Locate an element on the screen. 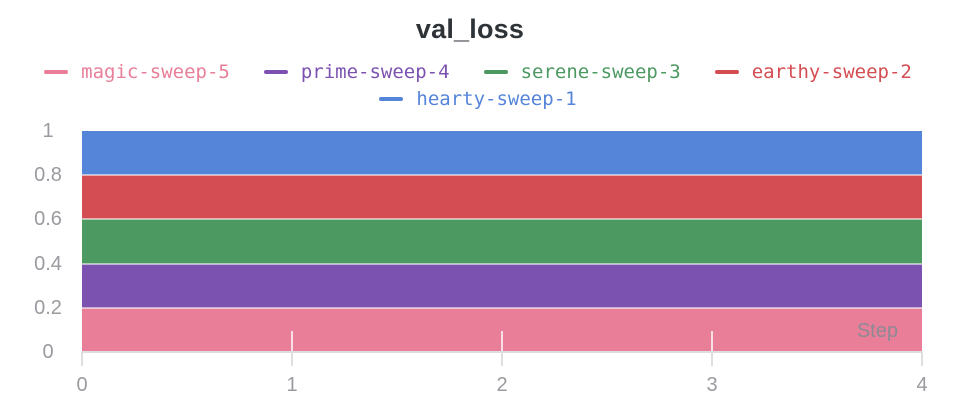 The height and width of the screenshot is (420, 956). chart-title: val_loss is located at coordinates (470, 29).